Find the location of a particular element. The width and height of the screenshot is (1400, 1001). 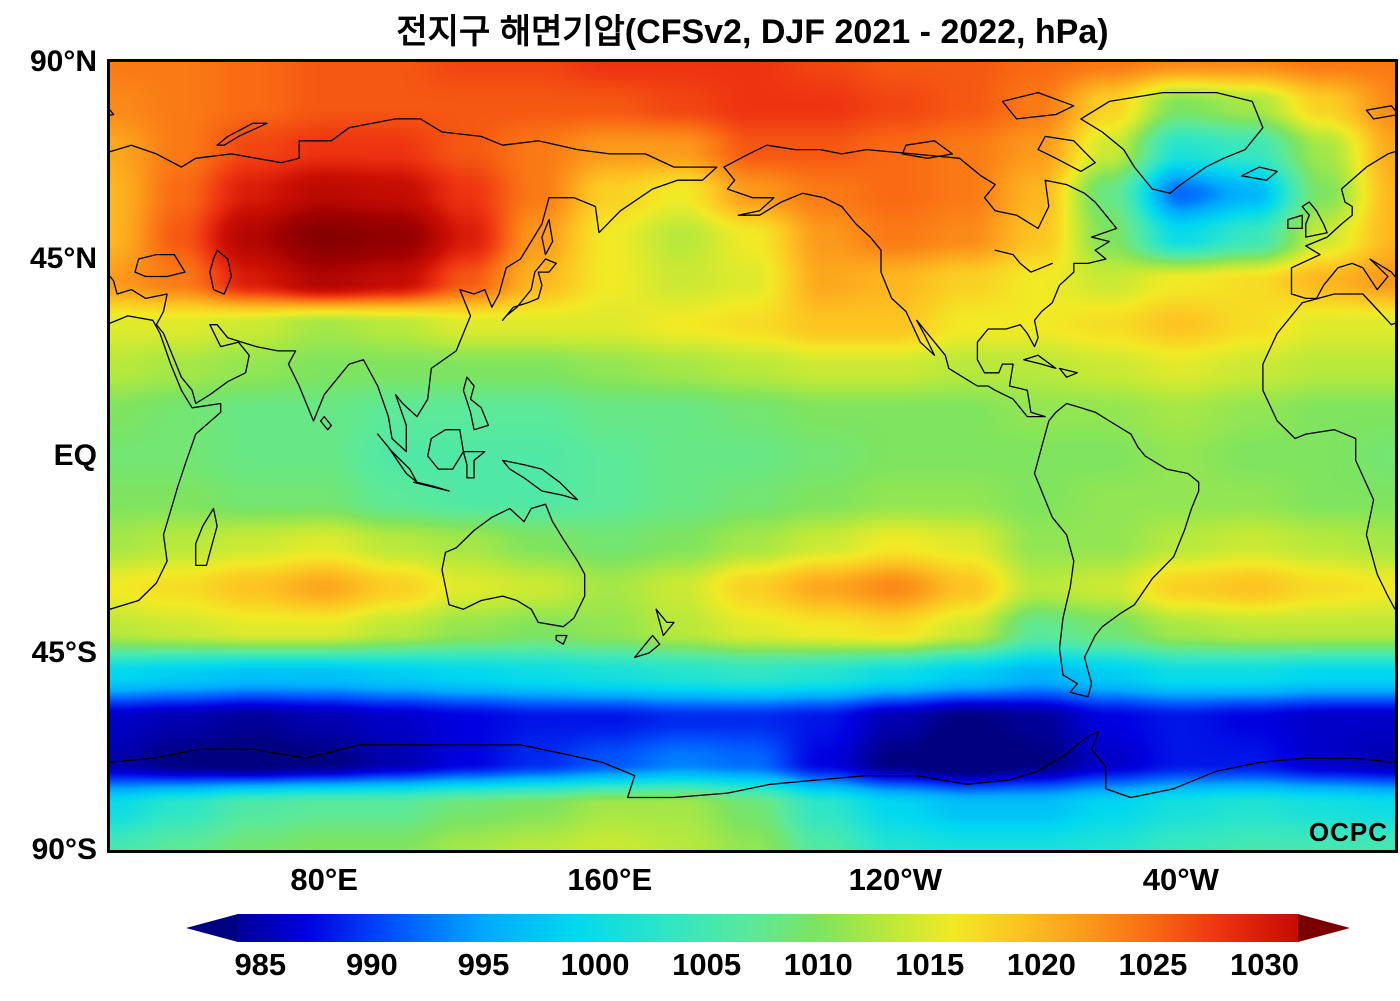

coastline-great-lakes is located at coordinates (1023, 261).